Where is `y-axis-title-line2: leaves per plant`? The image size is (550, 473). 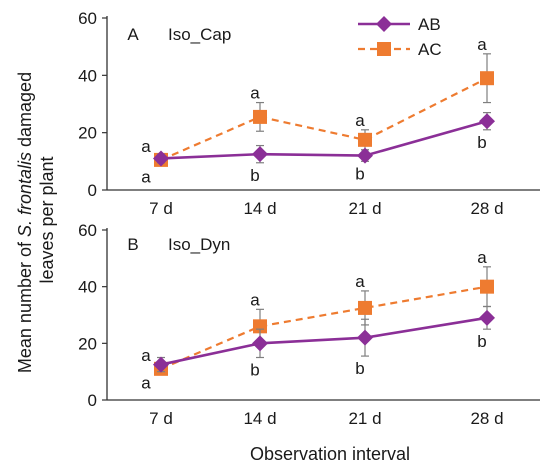 y-axis-title-line2: leaves per plant is located at coordinates (47, 219).